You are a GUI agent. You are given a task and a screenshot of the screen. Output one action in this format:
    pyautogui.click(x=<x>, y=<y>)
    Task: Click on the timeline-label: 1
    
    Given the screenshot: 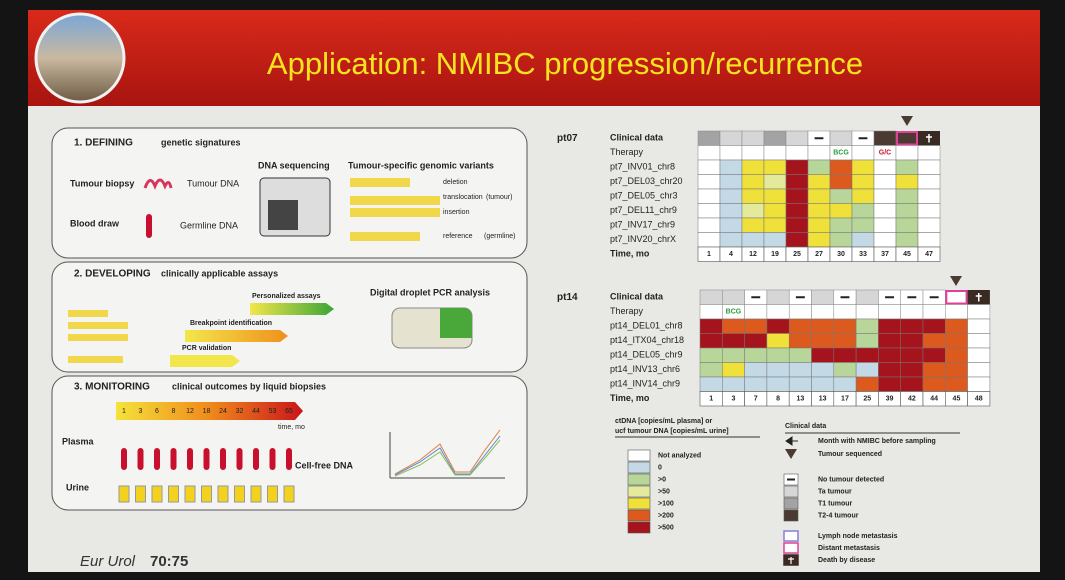 What is the action you would take?
    pyautogui.click(x=124, y=411)
    